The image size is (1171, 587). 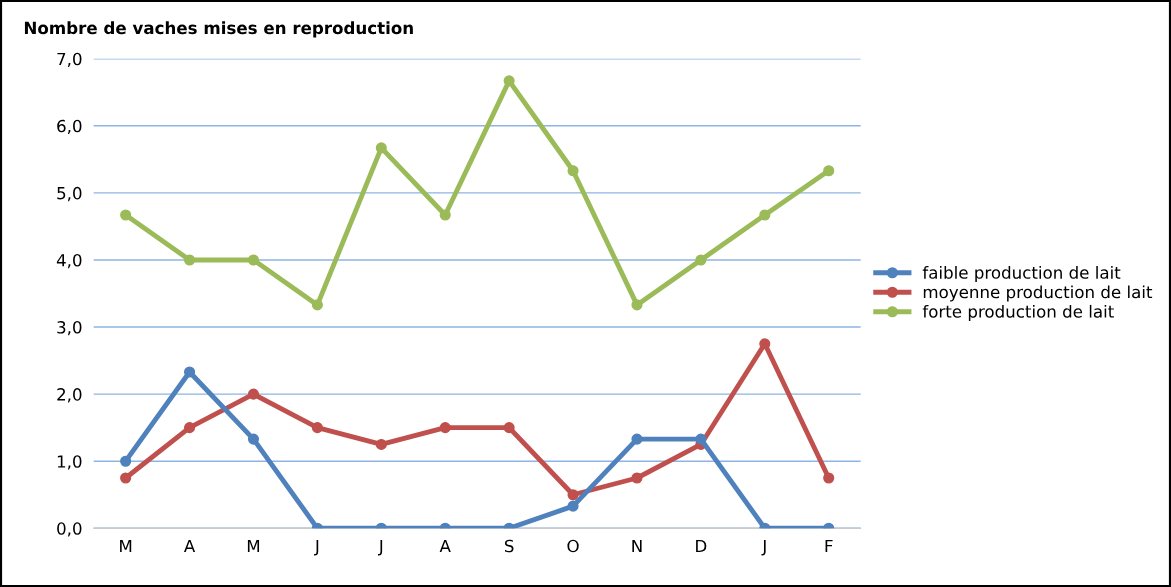 What do you see at coordinates (701, 546) in the screenshot?
I see `x-tick-label: D` at bounding box center [701, 546].